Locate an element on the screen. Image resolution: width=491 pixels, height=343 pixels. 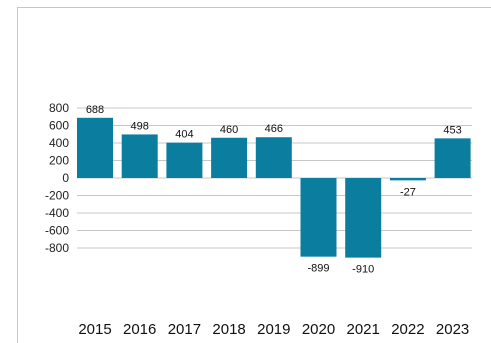
bar-2018 is located at coordinates (229, 157).